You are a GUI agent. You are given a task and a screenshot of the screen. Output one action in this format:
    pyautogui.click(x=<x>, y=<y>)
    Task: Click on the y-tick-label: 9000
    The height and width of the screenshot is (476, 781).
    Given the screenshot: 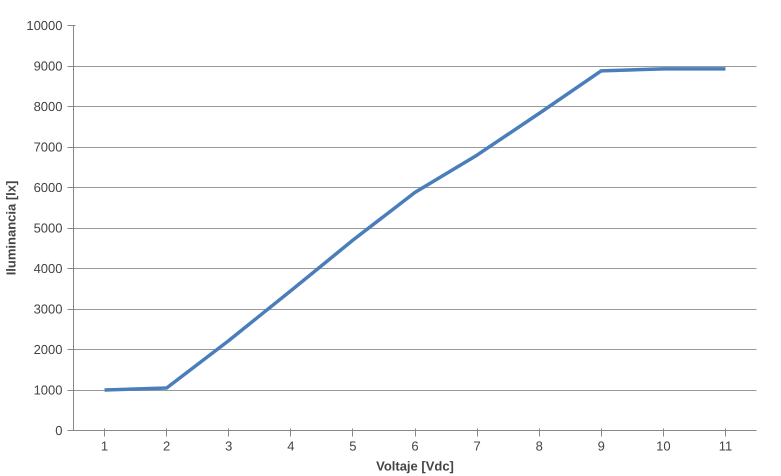 What is the action you would take?
    pyautogui.click(x=48, y=66)
    